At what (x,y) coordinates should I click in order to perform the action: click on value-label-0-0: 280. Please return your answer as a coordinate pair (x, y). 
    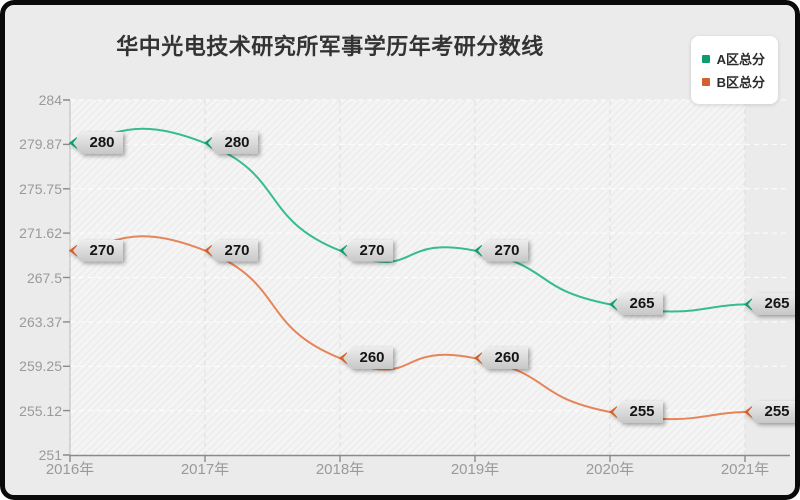
    Looking at the image, I should click on (96, 143).